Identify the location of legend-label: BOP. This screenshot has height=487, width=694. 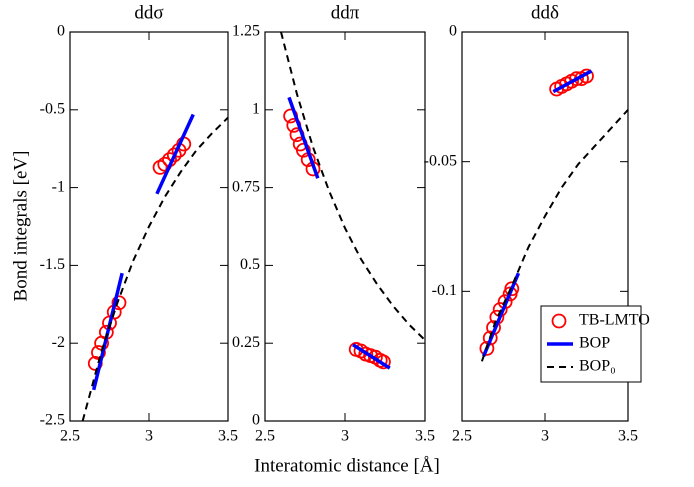
(594, 343).